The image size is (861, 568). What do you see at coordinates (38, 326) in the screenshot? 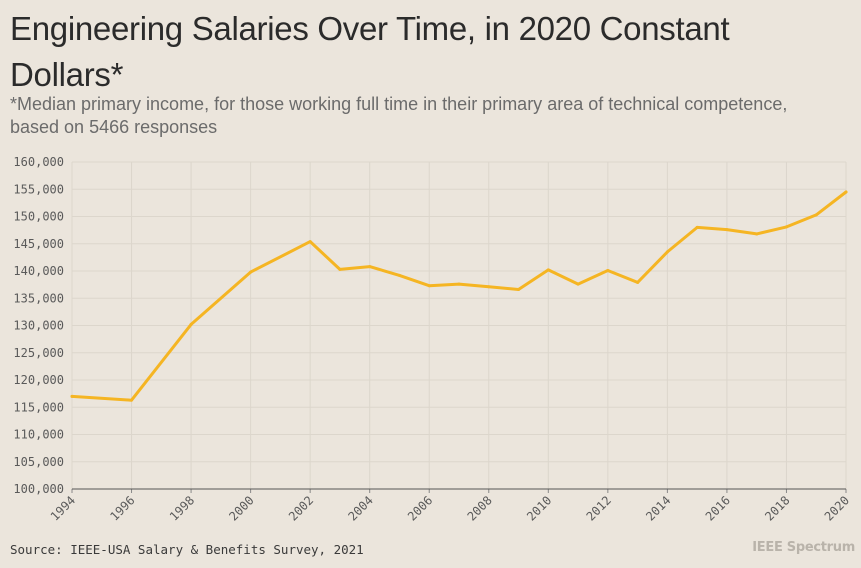
I see `y-tick-label: 130,000` at bounding box center [38, 326].